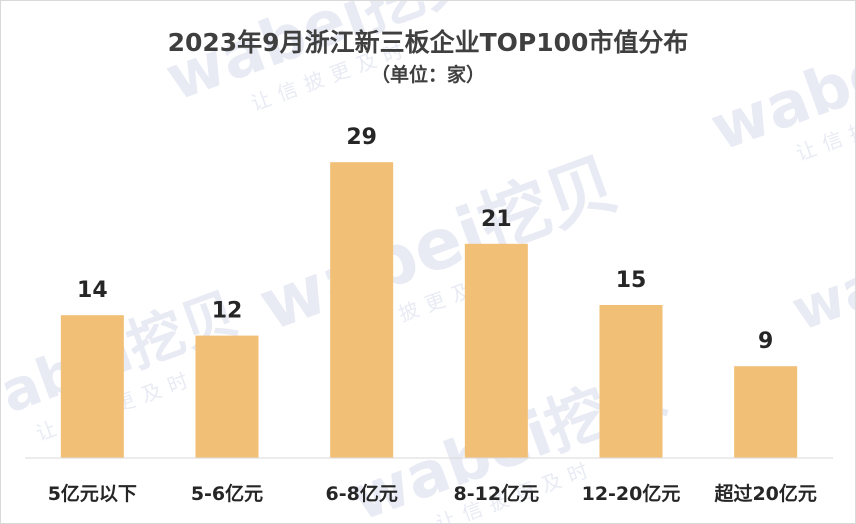  Describe the element at coordinates (92, 493) in the screenshot. I see `x-tick-label: 5亿元以下` at that location.